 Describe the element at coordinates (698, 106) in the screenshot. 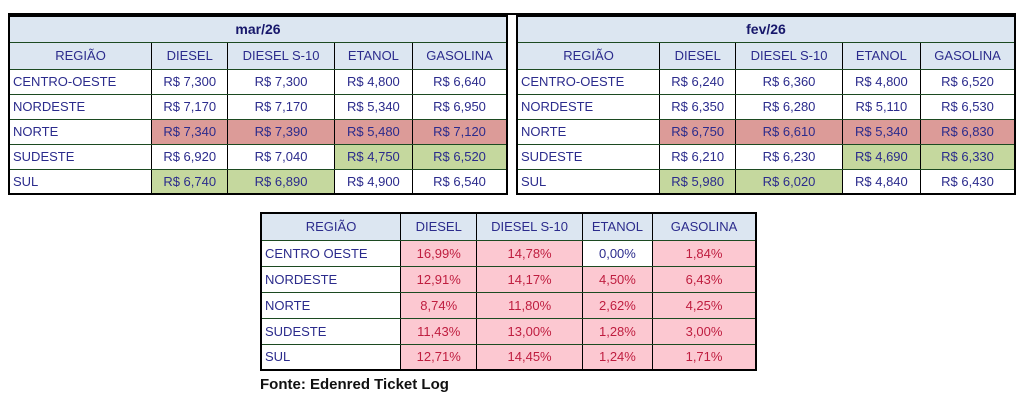

I see `value-cell: R$ 6,350` at that location.